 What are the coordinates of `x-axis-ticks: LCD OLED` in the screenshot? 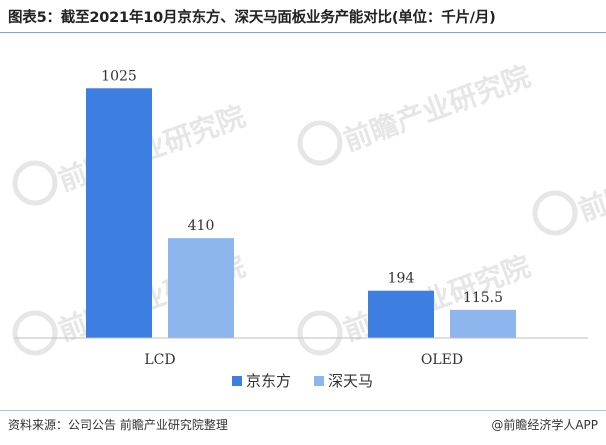 It's located at (303, 360).